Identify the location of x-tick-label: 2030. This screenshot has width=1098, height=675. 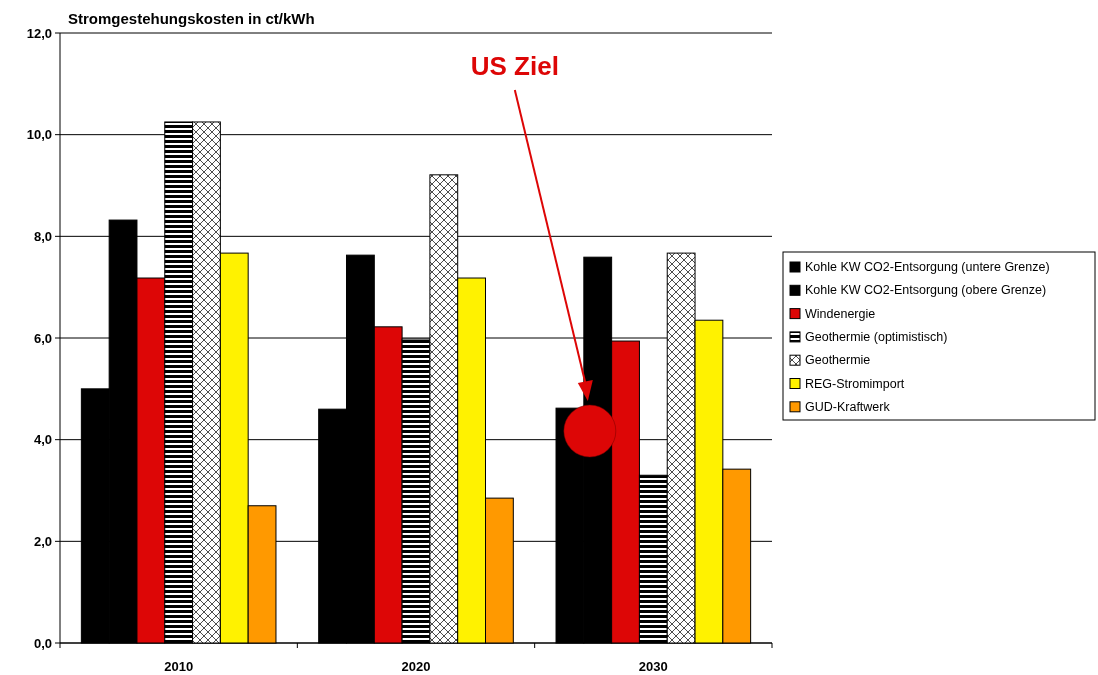
(653, 666).